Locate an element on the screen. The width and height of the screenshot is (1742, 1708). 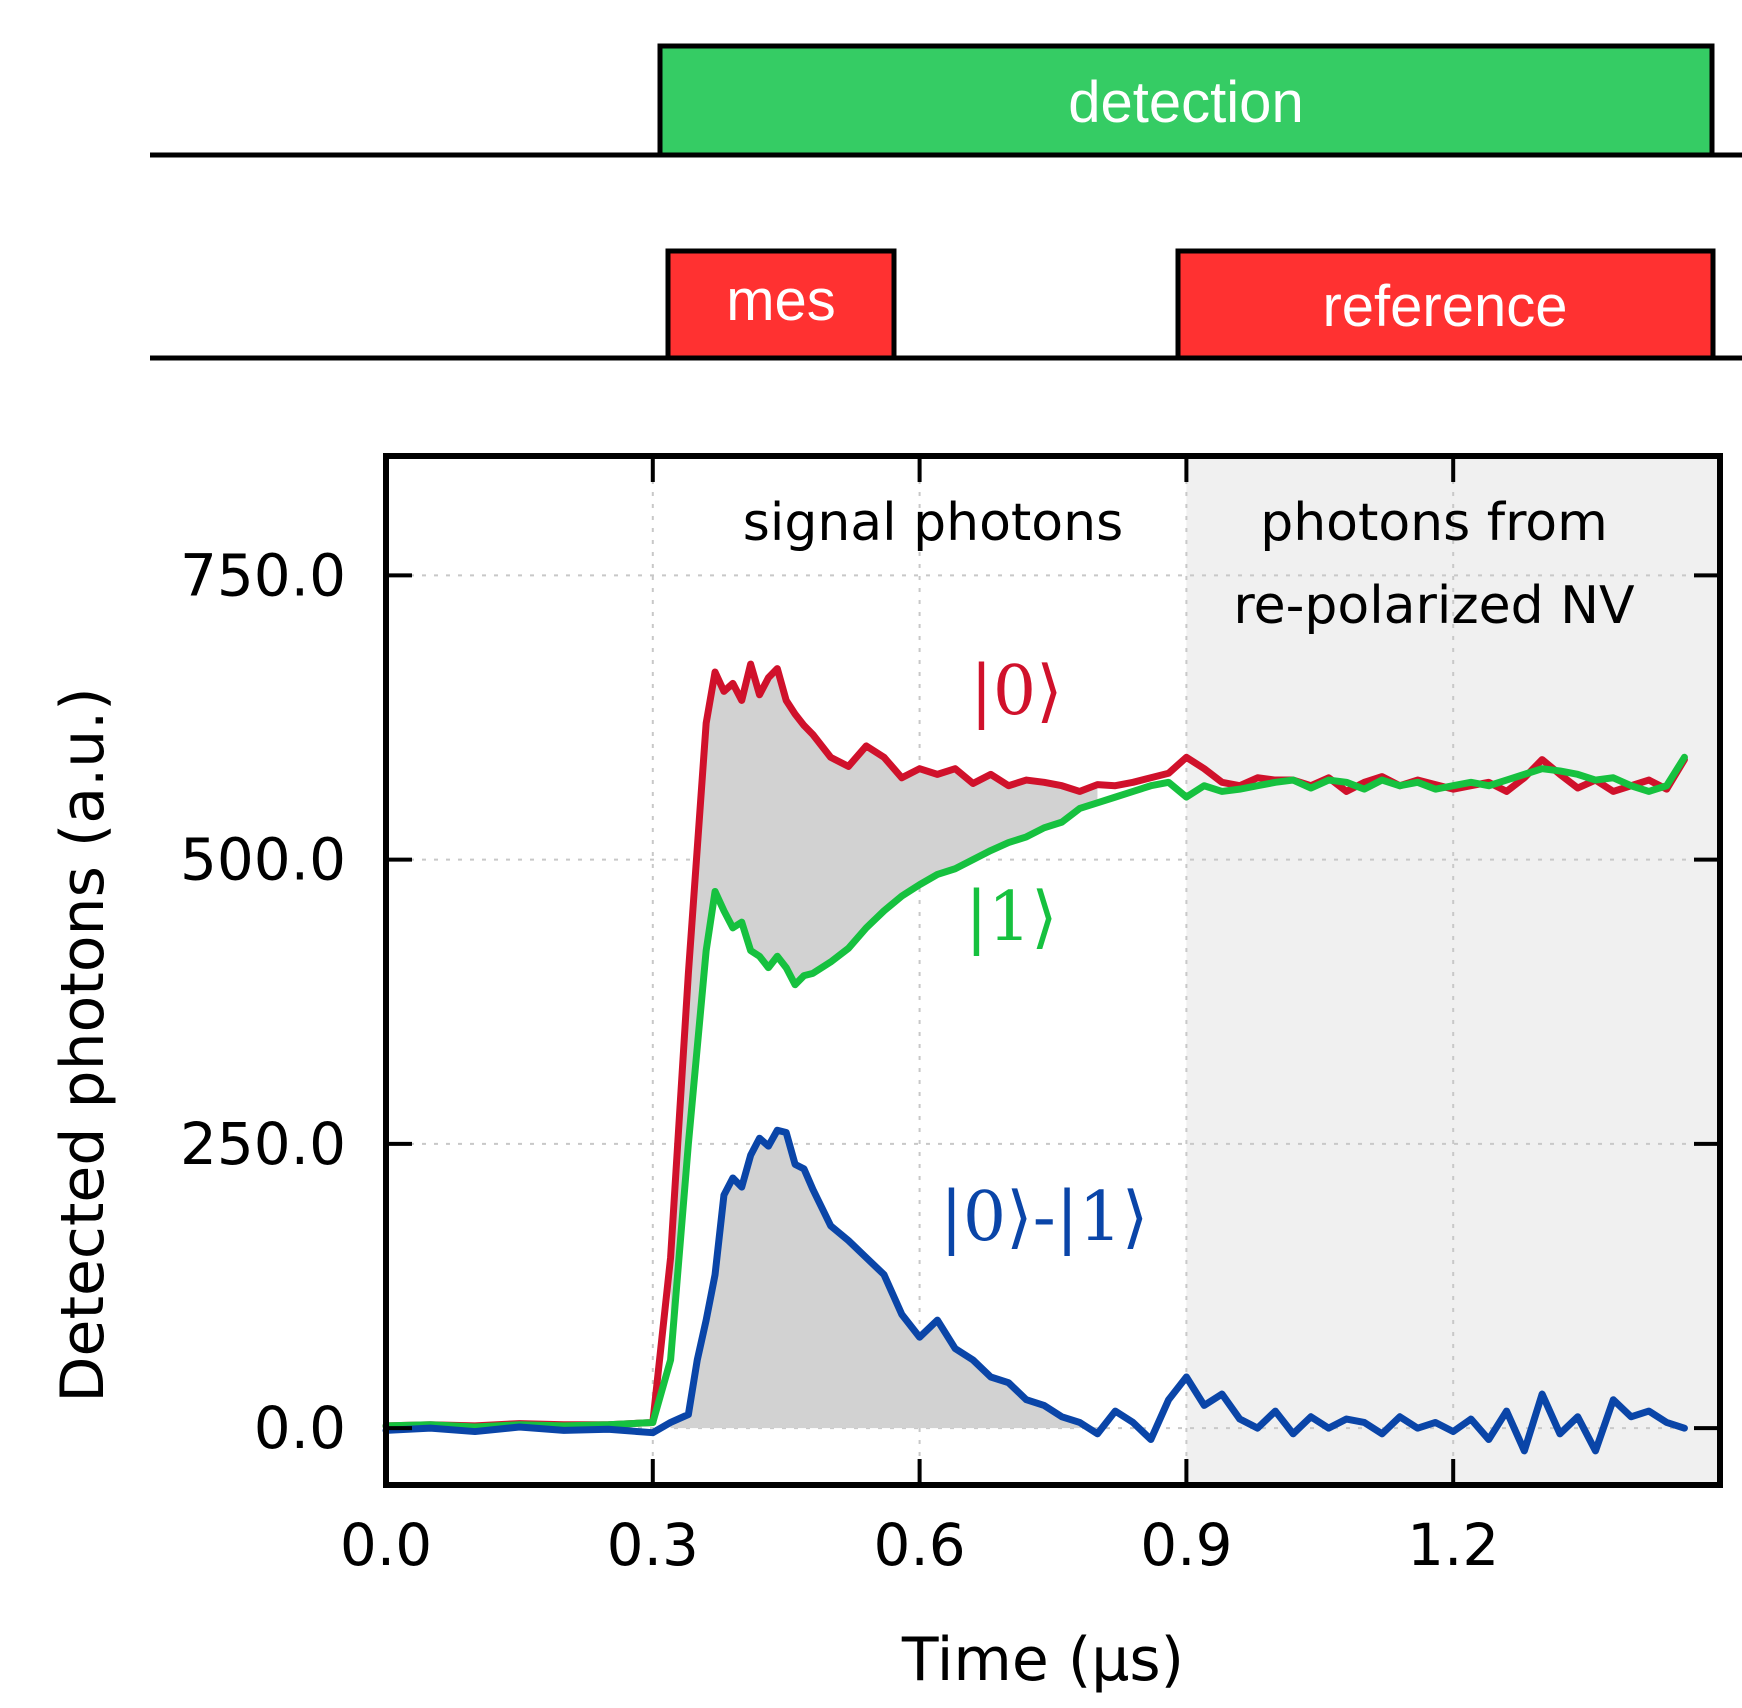
reference-label: reference is located at coordinates (1444, 306).